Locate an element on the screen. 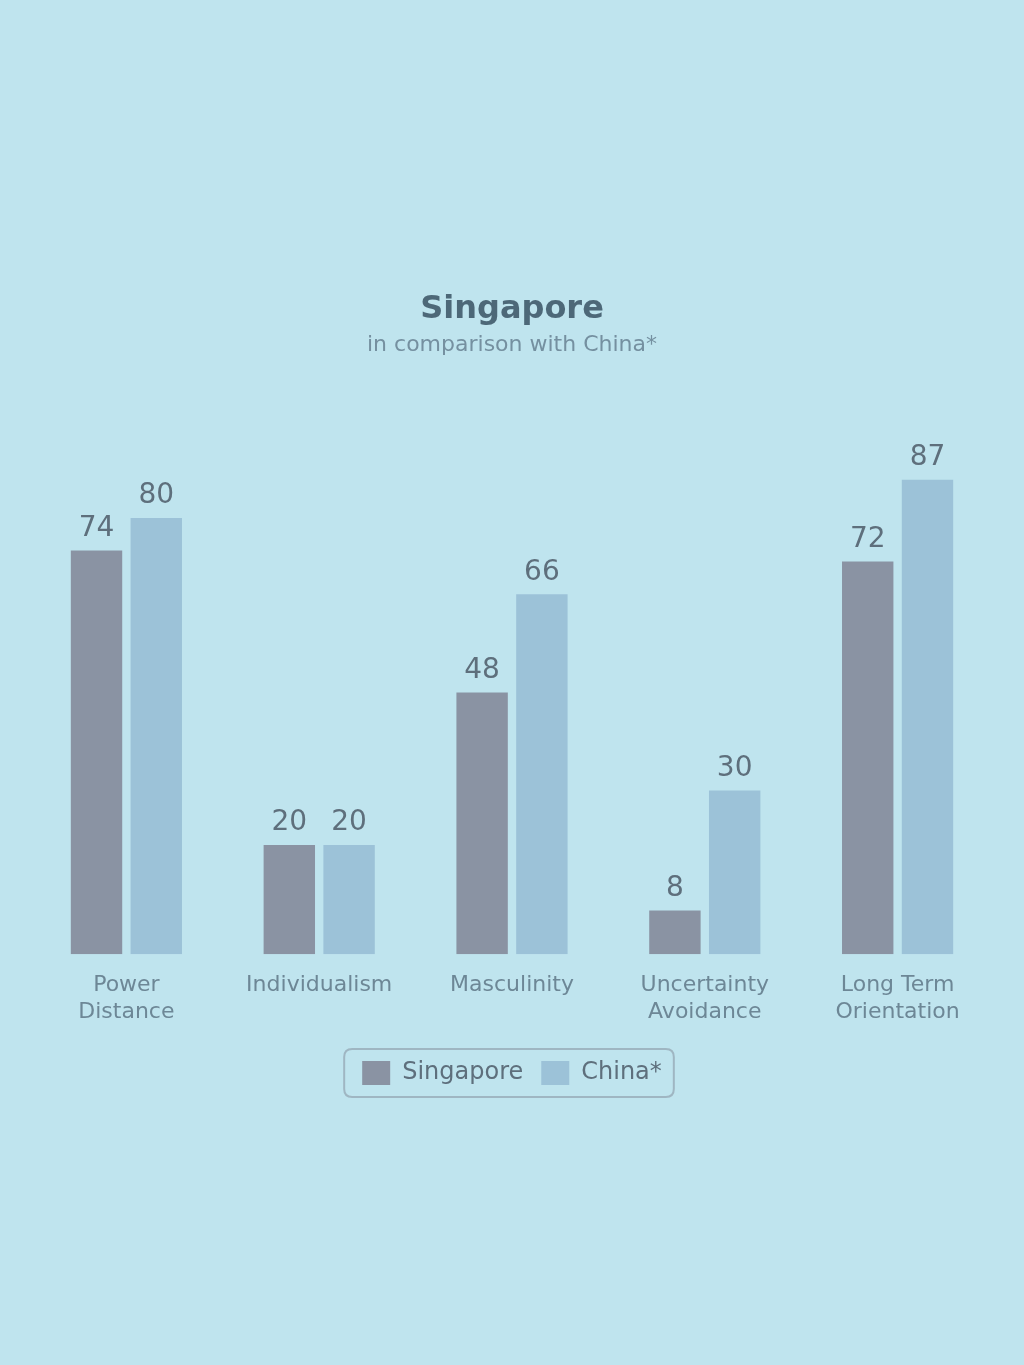 The image size is (1024, 1365). chart-title: Singapore is located at coordinates (512, 306).